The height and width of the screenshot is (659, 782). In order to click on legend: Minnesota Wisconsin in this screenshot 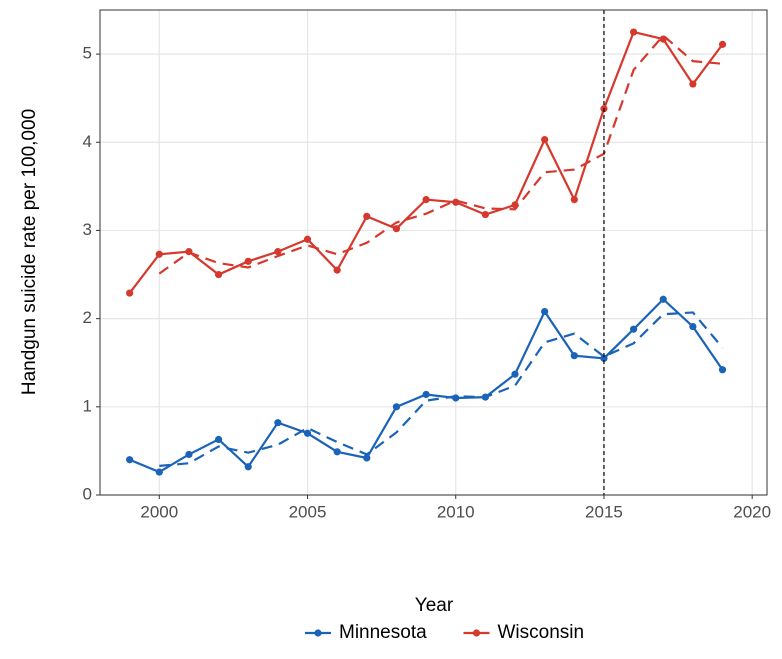, I will do `click(444, 632)`.